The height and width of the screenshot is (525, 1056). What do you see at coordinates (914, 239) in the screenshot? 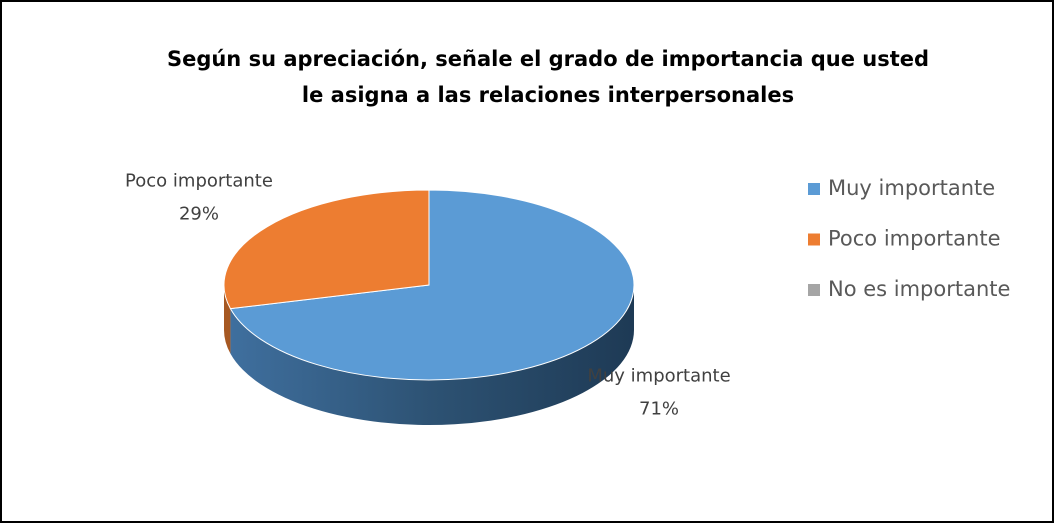
I see `legend-label: Poco importante` at bounding box center [914, 239].